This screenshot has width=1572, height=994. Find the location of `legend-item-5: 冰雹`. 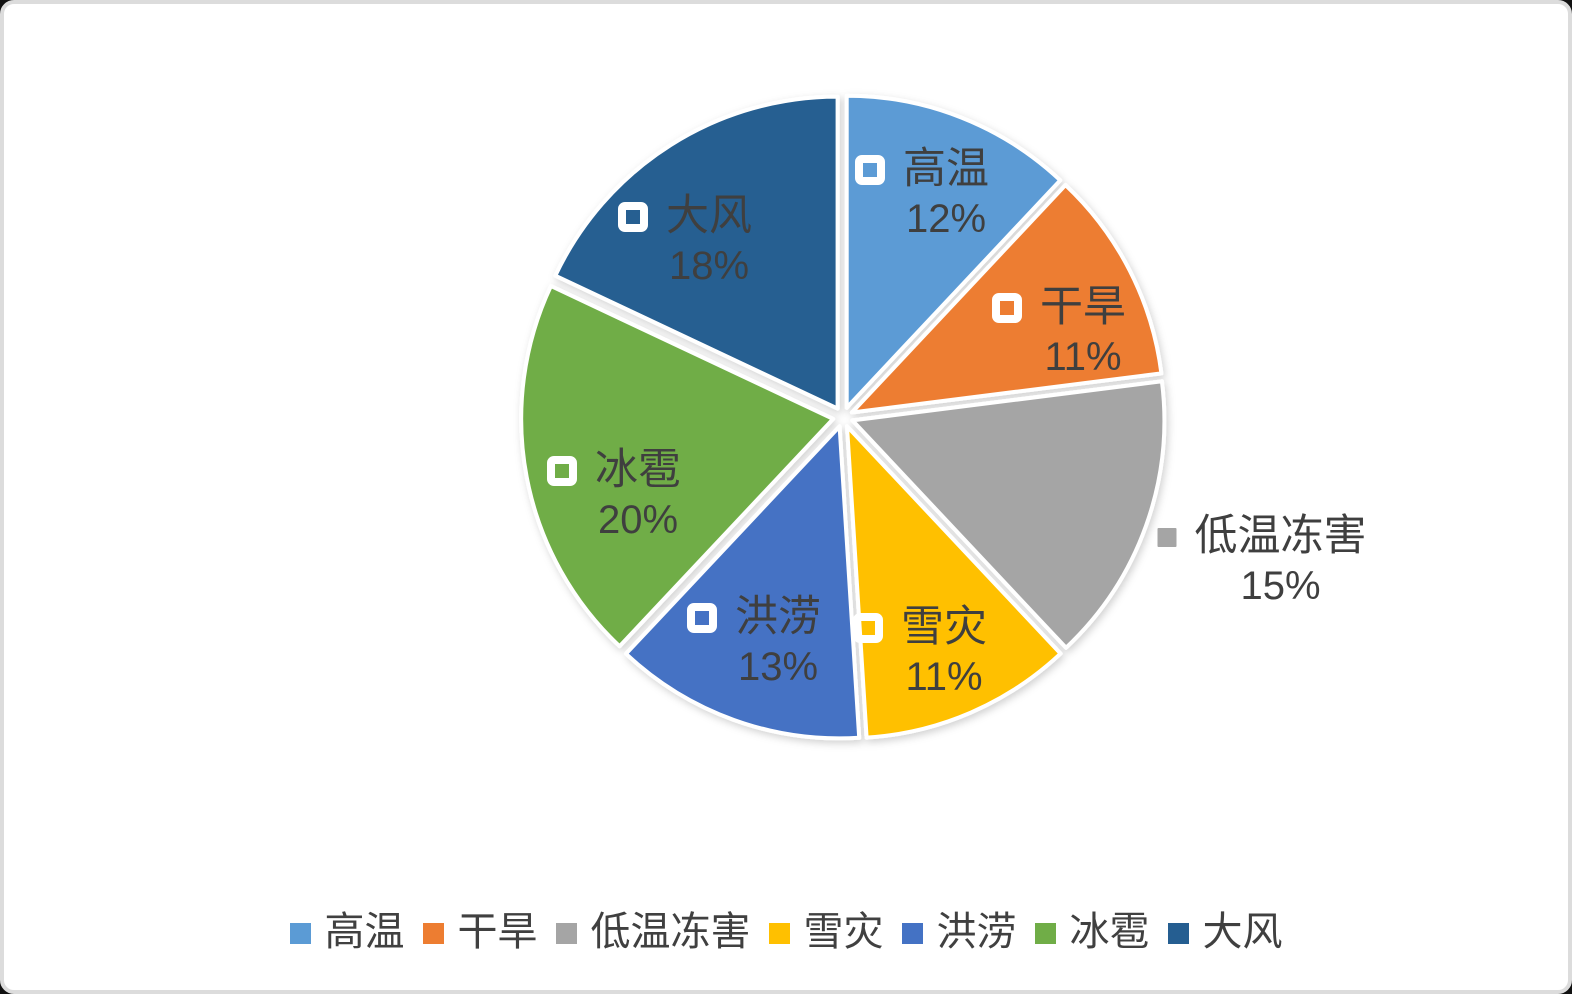

legend-item-5: 冰雹 is located at coordinates (1092, 931).